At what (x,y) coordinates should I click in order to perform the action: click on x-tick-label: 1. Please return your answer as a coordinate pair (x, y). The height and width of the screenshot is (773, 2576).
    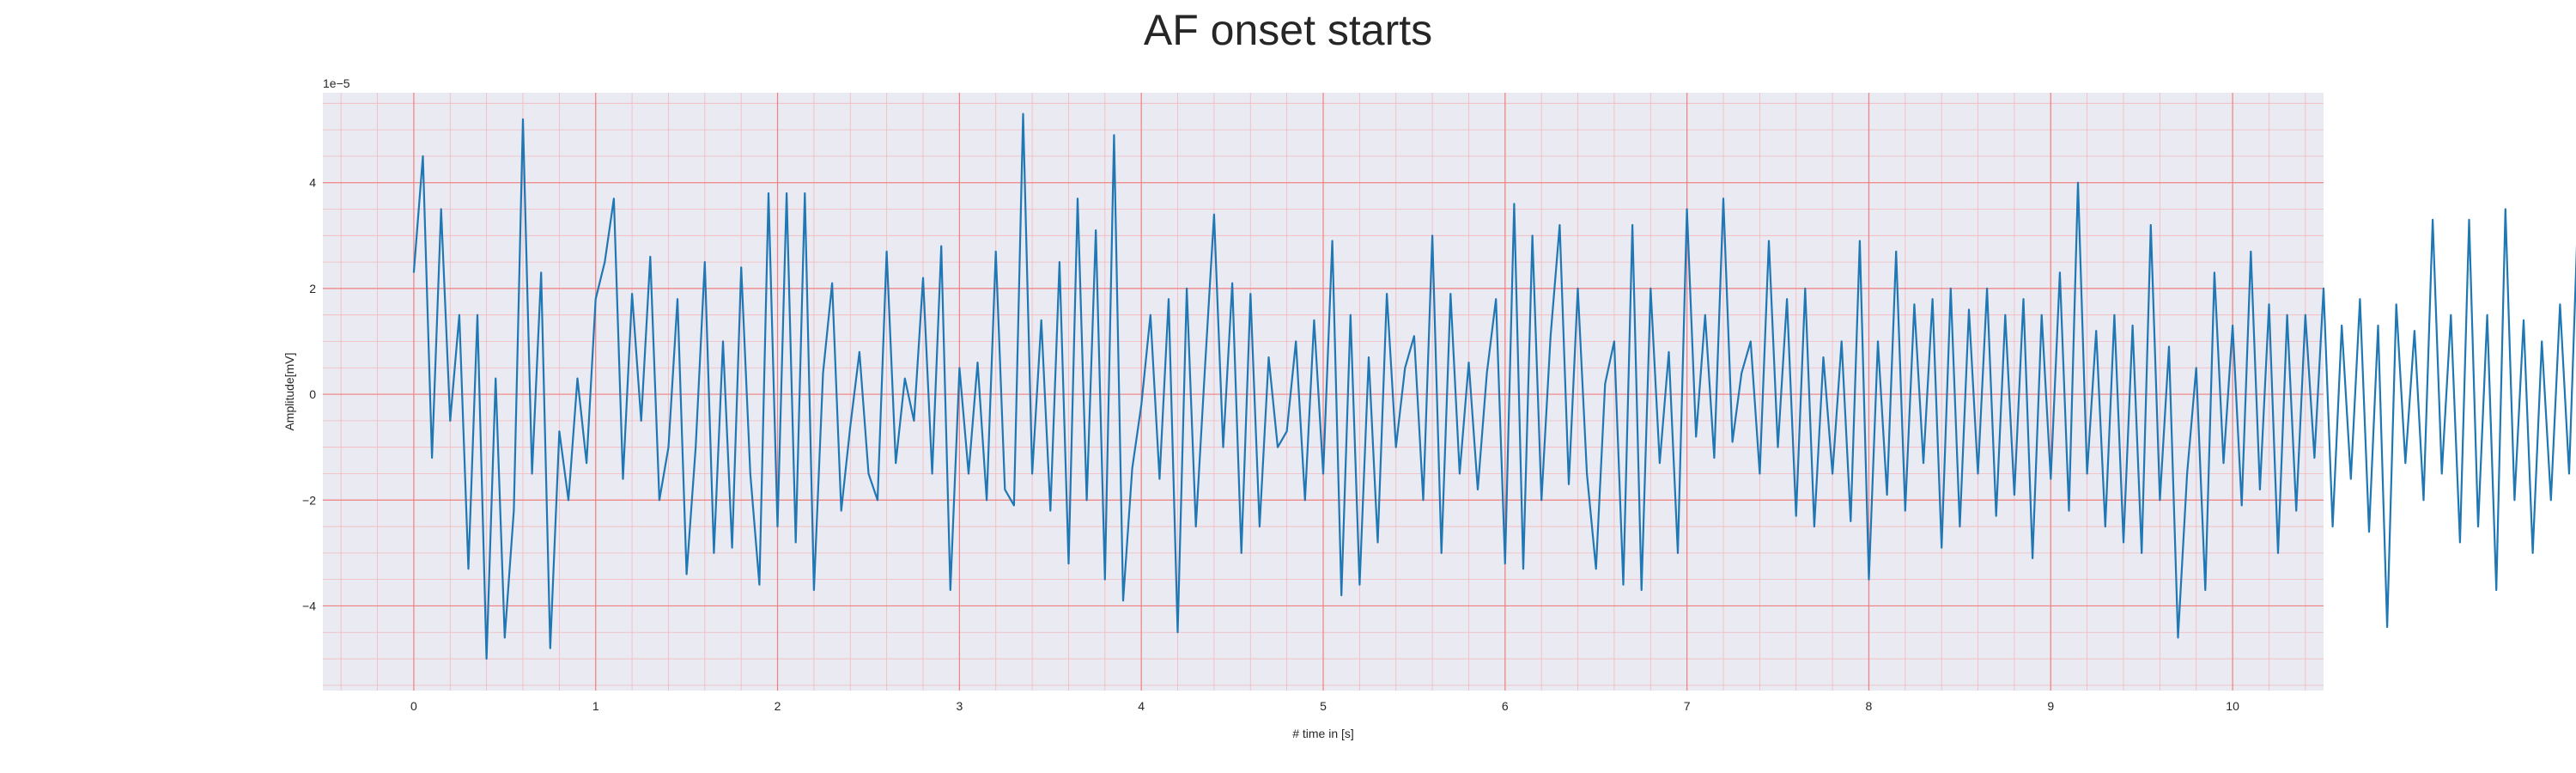
    Looking at the image, I should click on (596, 706).